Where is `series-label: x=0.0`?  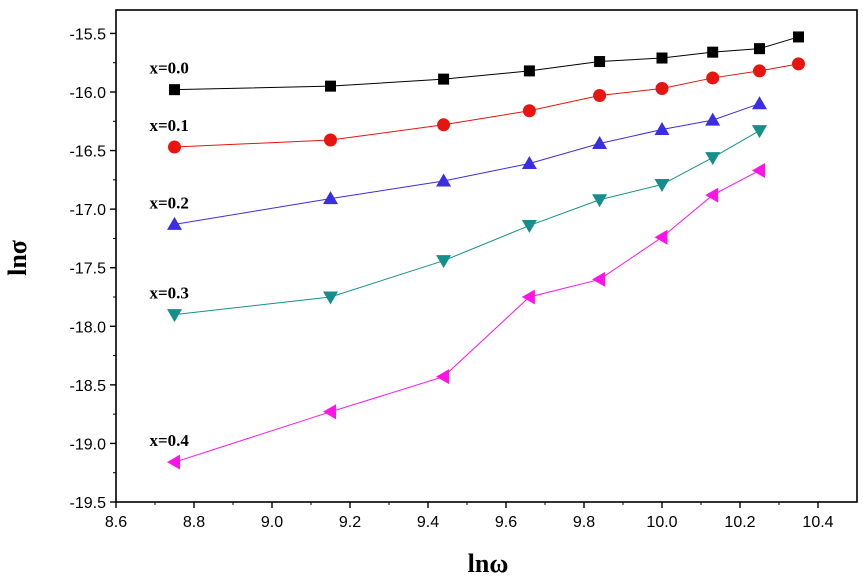 series-label: x=0.0 is located at coordinates (169, 68).